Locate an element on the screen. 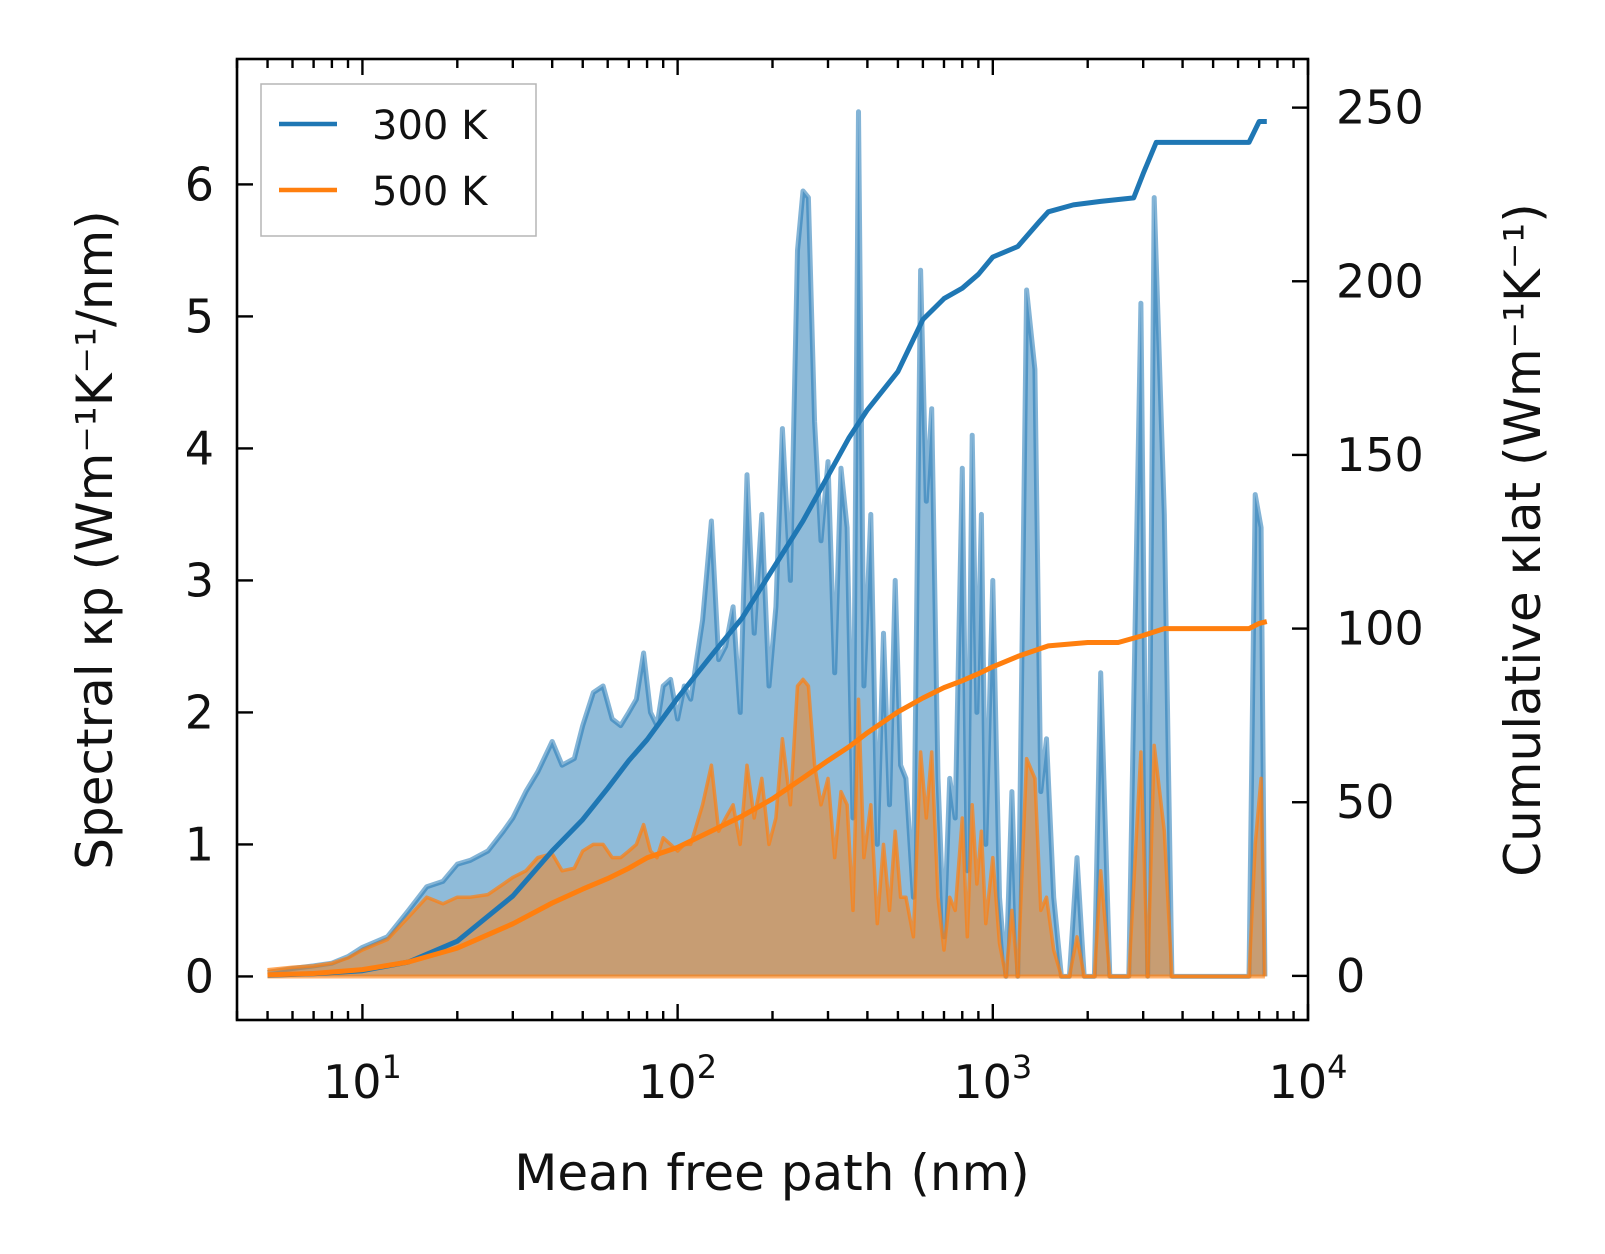 Image resolution: width=1605 pixels, height=1254 pixels. right-y-tick-label: 200 is located at coordinates (1380, 281).